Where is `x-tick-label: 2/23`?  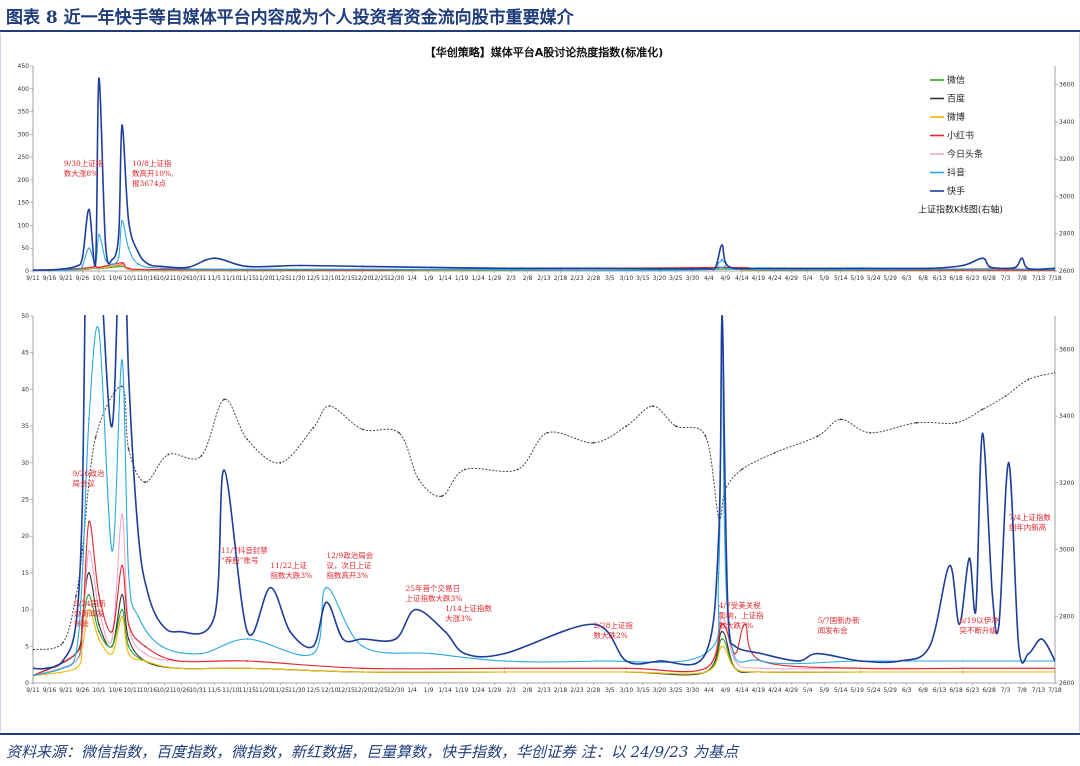
x-tick-label: 2/23 is located at coordinates (577, 690).